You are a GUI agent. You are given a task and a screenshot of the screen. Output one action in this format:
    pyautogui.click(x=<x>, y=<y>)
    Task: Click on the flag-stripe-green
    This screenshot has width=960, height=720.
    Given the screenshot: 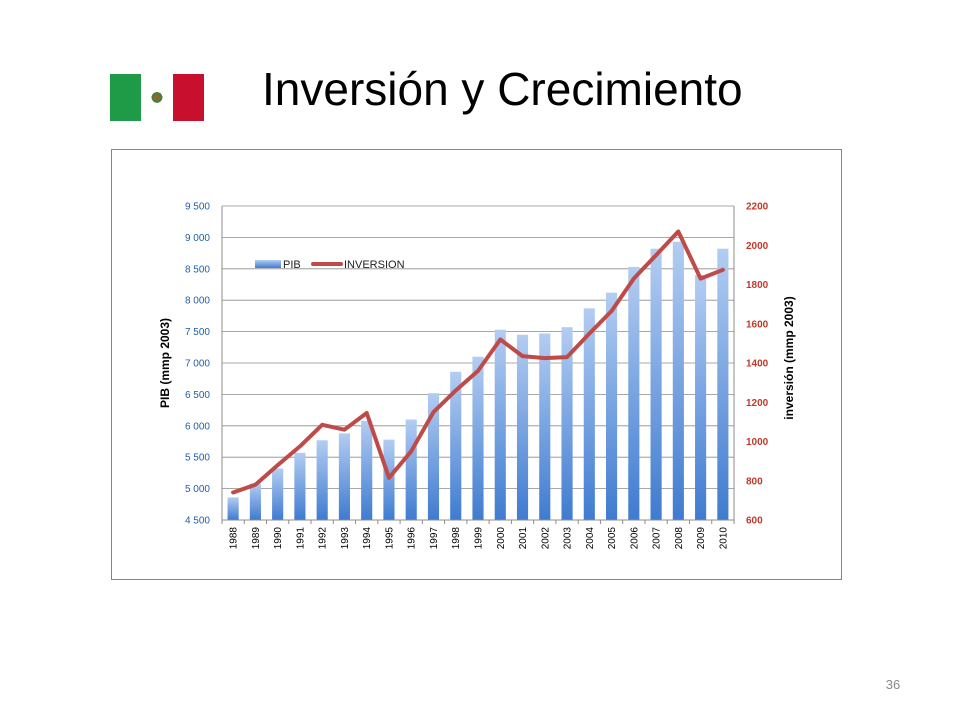 What is the action you would take?
    pyautogui.click(x=126, y=97)
    